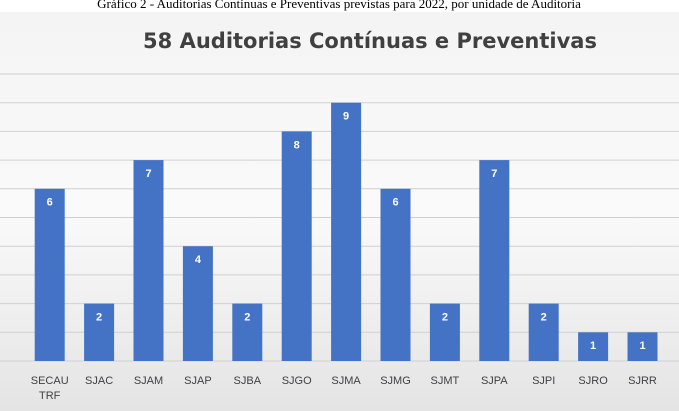 This screenshot has width=679, height=411. Describe the element at coordinates (642, 381) in the screenshot. I see `x-tick-label: SJRR` at that location.